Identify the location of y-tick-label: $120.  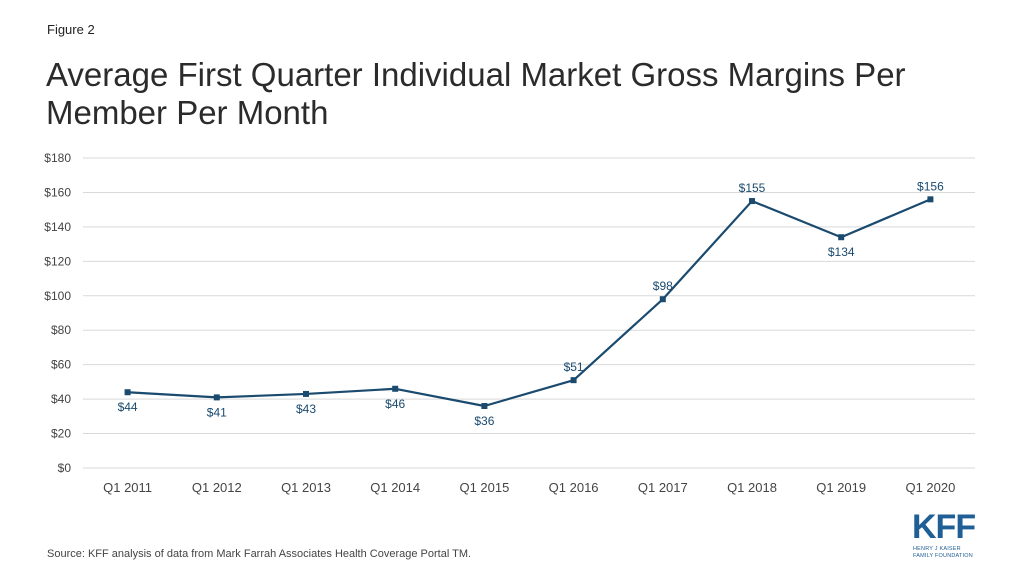
(57, 261).